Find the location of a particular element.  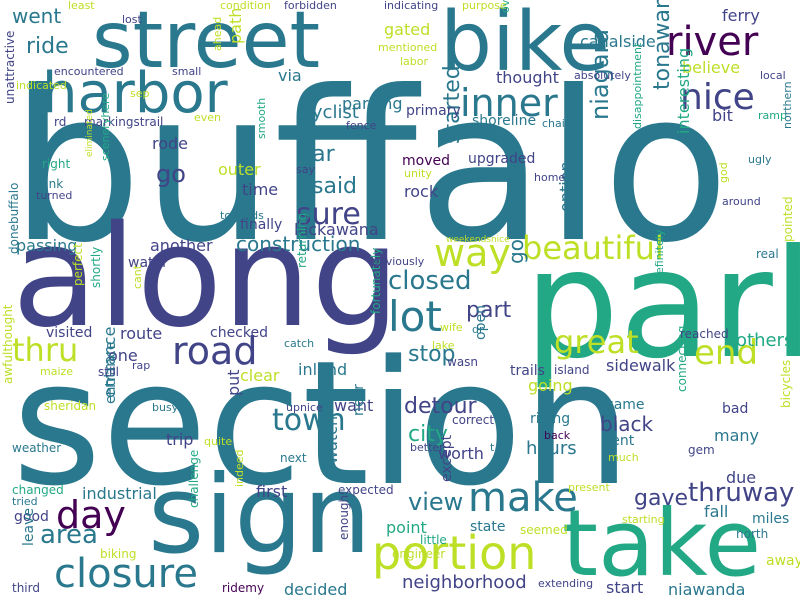

word: cant is located at coordinates (137, 276).